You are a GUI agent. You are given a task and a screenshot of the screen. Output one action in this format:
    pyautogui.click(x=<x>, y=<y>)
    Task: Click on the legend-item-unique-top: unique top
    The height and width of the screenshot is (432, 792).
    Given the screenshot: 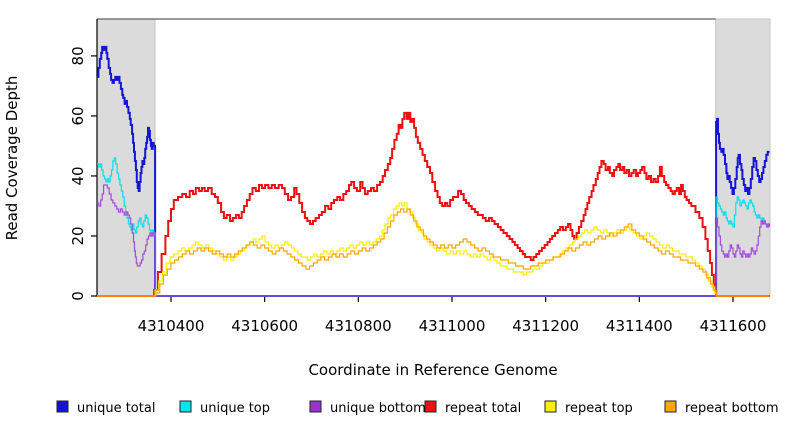 What is the action you would take?
    pyautogui.click(x=224, y=408)
    